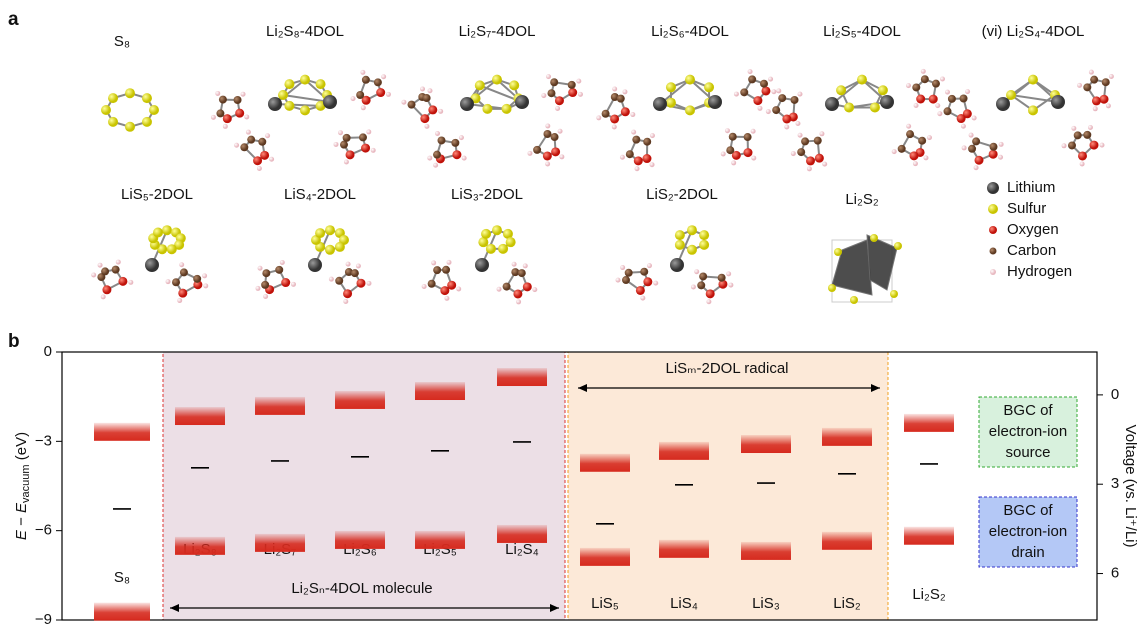  What do you see at coordinates (1027, 552) in the screenshot?
I see `box-text: drain` at bounding box center [1027, 552].